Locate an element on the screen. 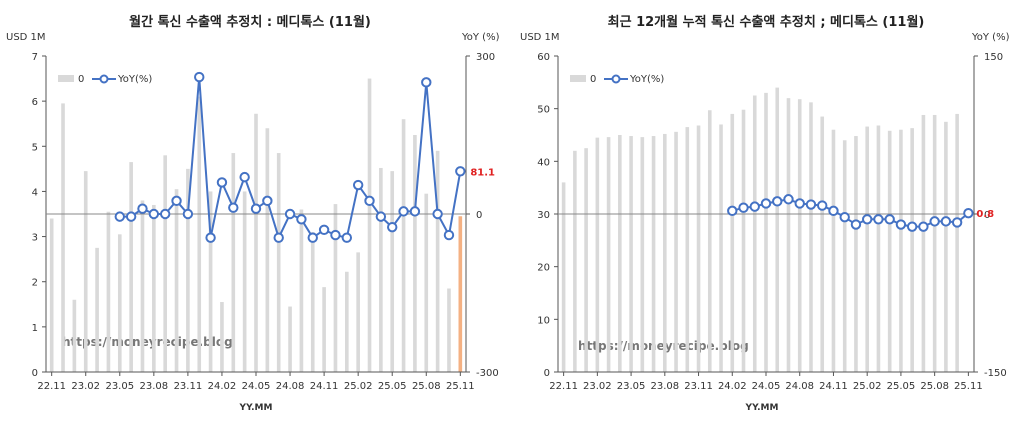 This screenshot has height=430, width=1024. yoy-point-24.08 is located at coordinates (290, 214).